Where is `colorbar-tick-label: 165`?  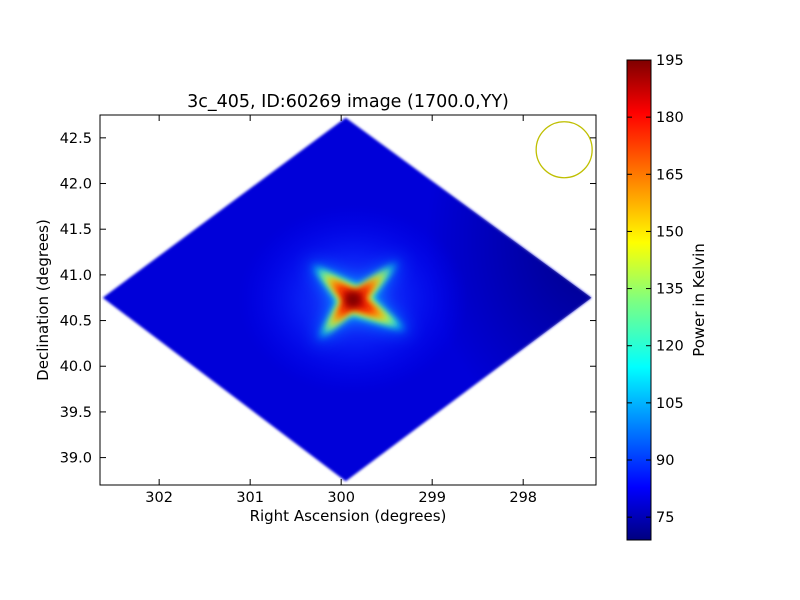
colorbar-tick-label: 165 is located at coordinates (670, 175).